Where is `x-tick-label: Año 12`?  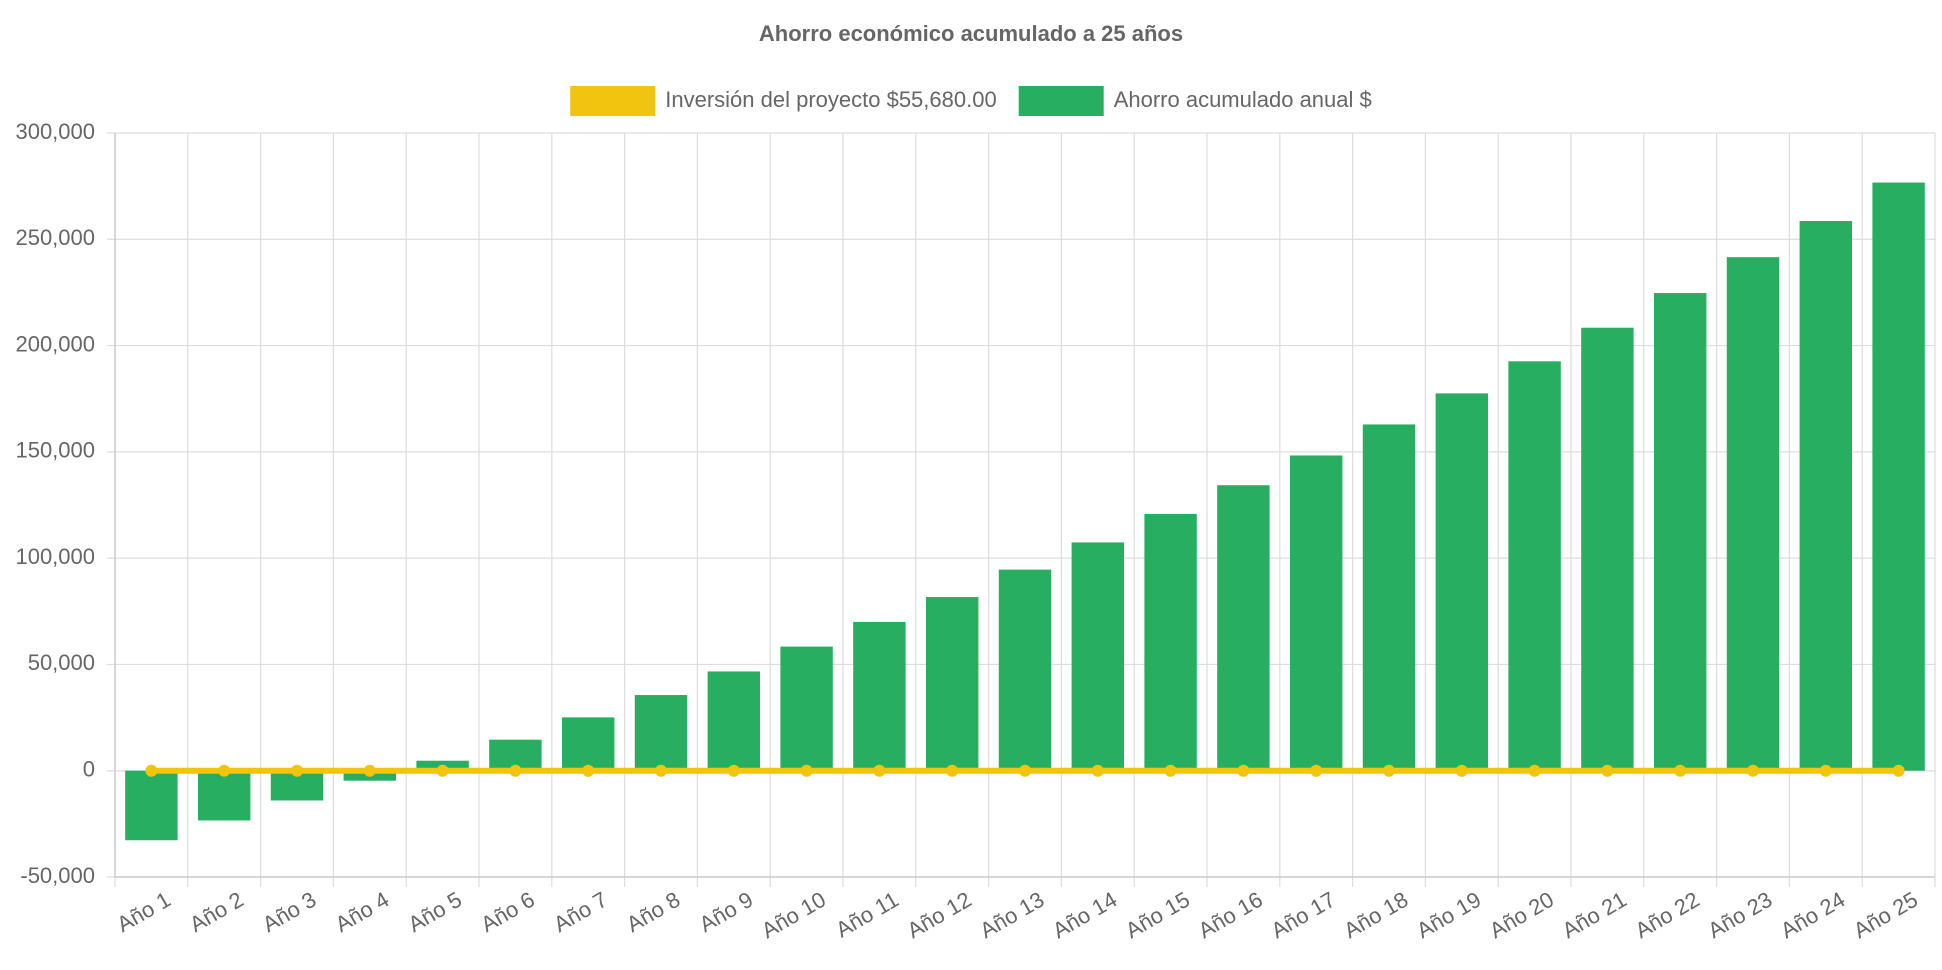 x-tick-label: Año 12 is located at coordinates (939, 915).